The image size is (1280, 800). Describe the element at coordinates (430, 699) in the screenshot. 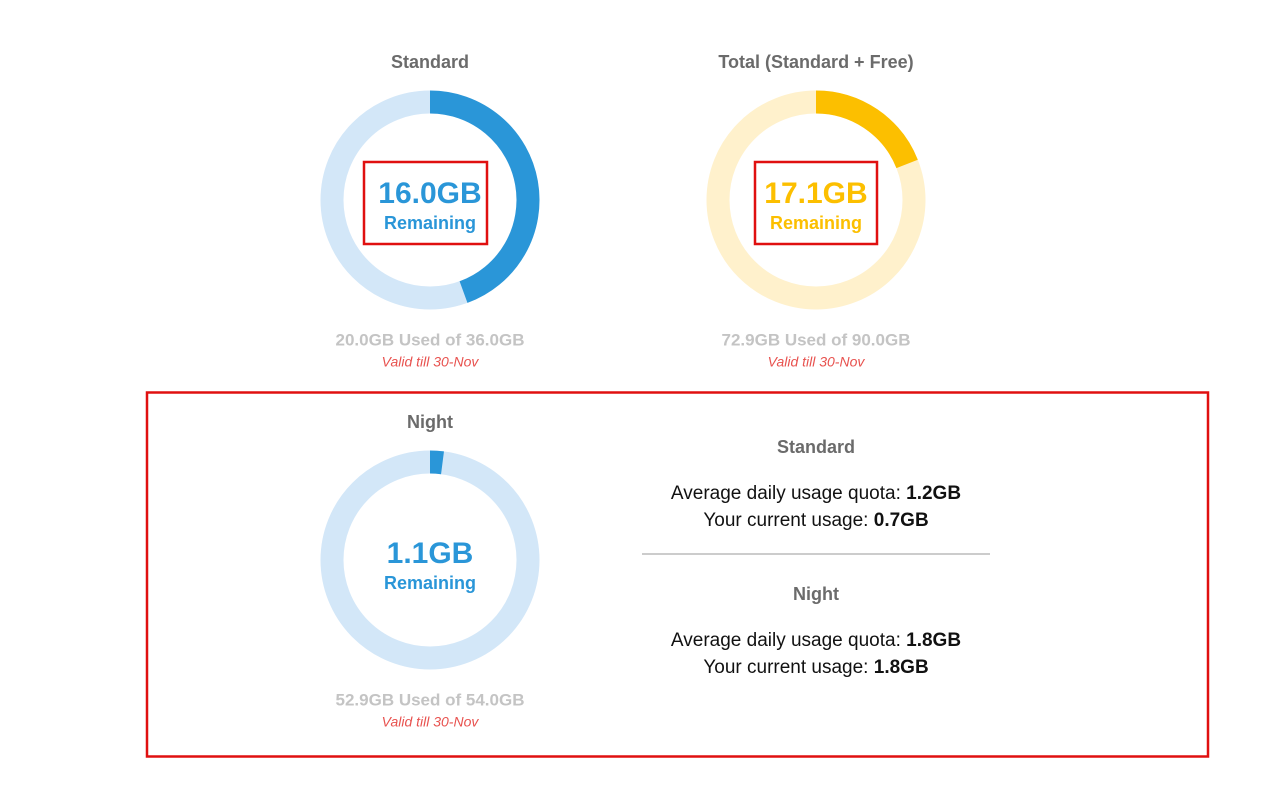

I see `usage-summary: 52.9GB Used of 54.0GB` at that location.